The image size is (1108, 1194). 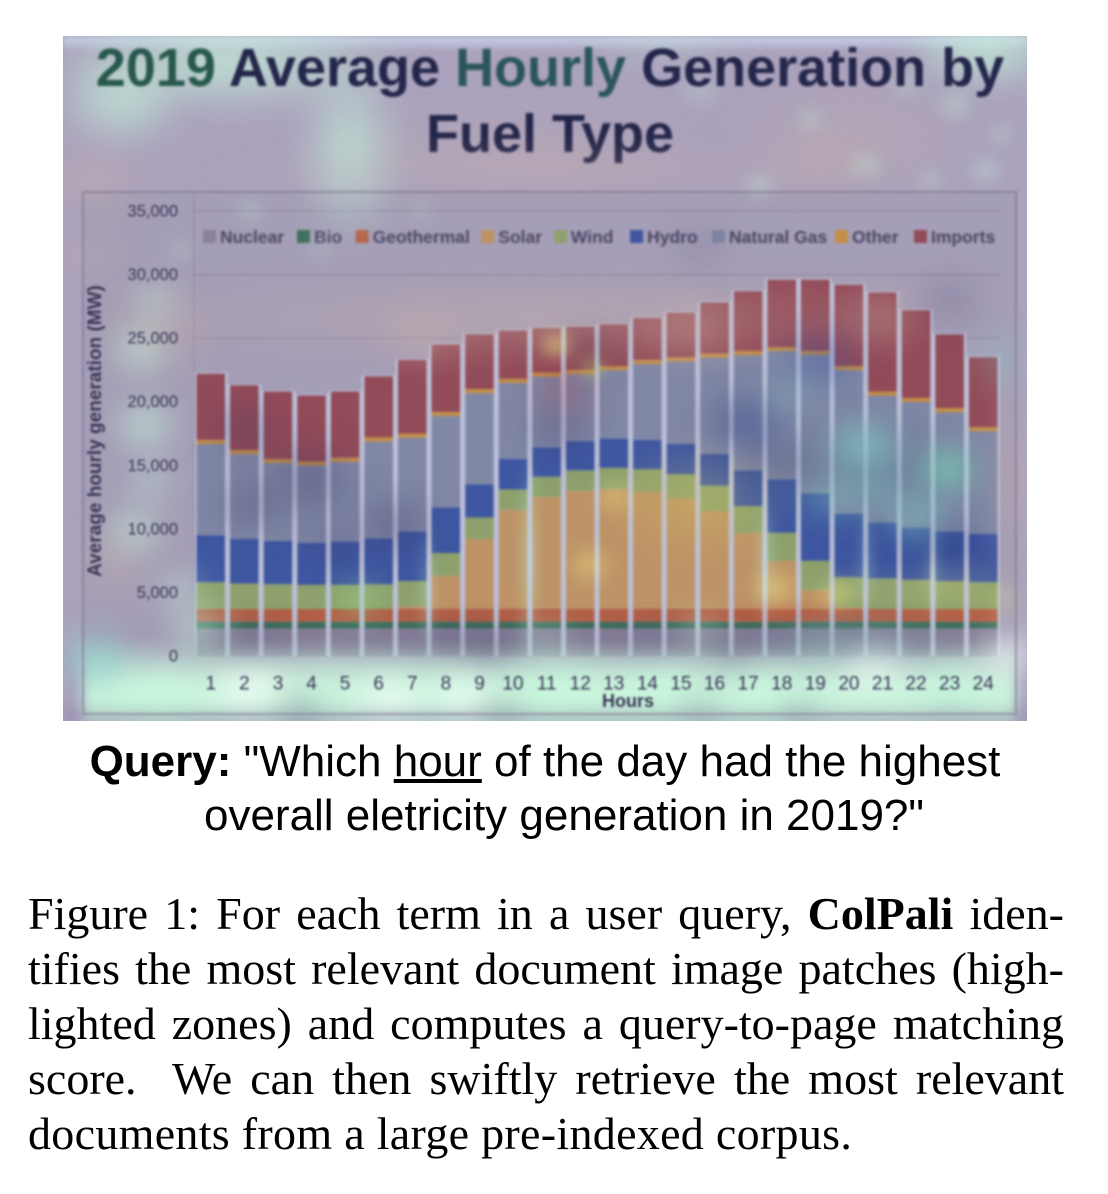 What do you see at coordinates (211, 684) in the screenshot?
I see `svg-text: 1` at bounding box center [211, 684].